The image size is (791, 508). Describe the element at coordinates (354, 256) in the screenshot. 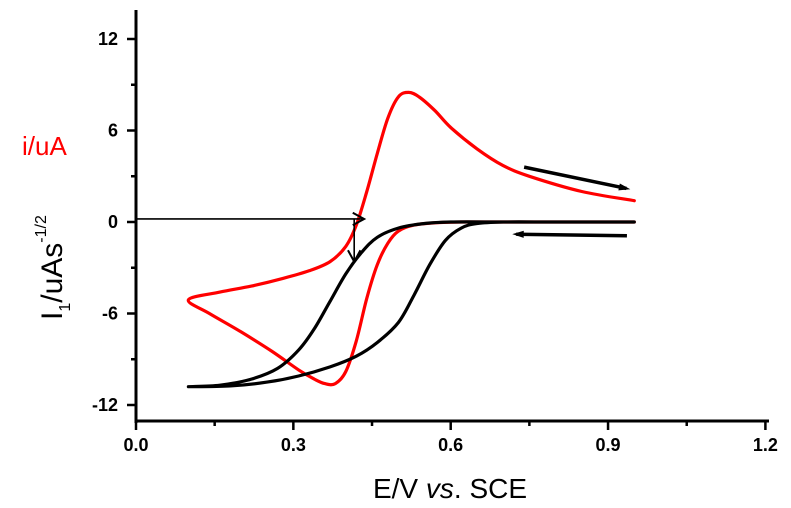

I see `vertical-arrow-head` at that location.